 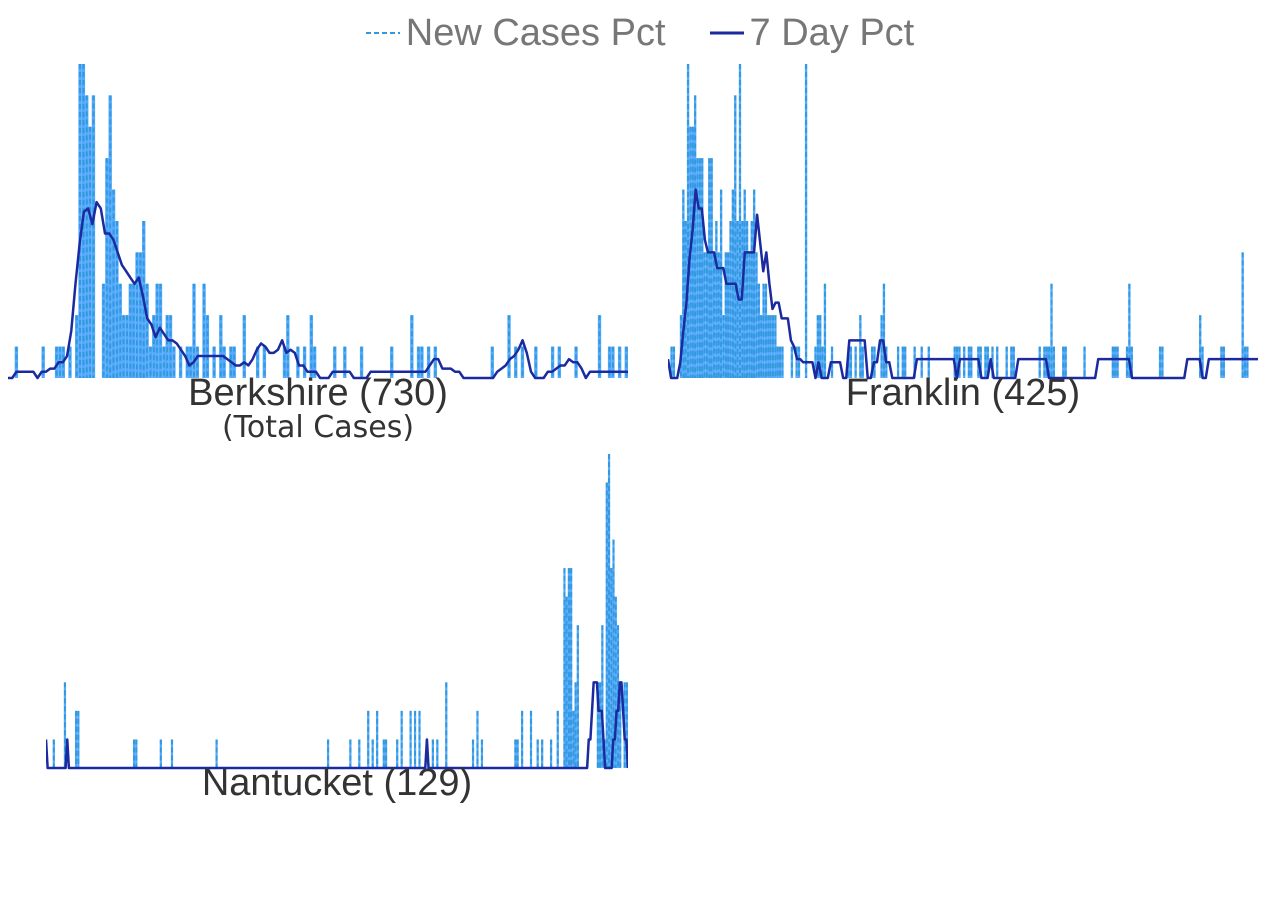 I want to click on solid-line-swatch-icon, so click(x=726, y=33).